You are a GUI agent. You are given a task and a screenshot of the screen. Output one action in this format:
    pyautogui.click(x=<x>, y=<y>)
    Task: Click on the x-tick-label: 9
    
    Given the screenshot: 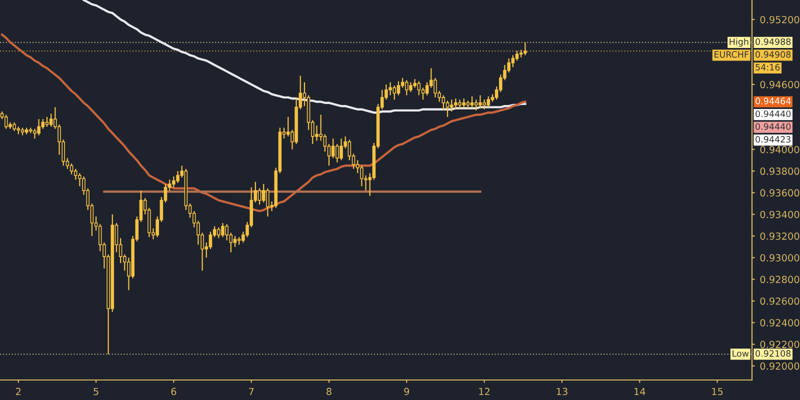 What is the action you would take?
    pyautogui.click(x=407, y=392)
    